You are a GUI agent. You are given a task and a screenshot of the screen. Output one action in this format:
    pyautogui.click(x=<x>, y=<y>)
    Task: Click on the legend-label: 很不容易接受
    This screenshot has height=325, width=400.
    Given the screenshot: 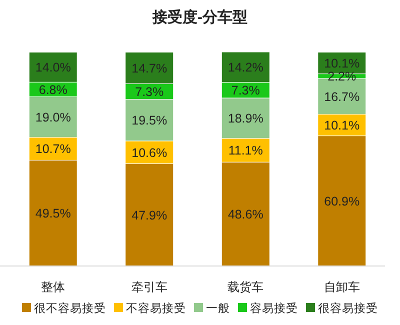 What is the action you would take?
    pyautogui.click(x=70, y=308)
    